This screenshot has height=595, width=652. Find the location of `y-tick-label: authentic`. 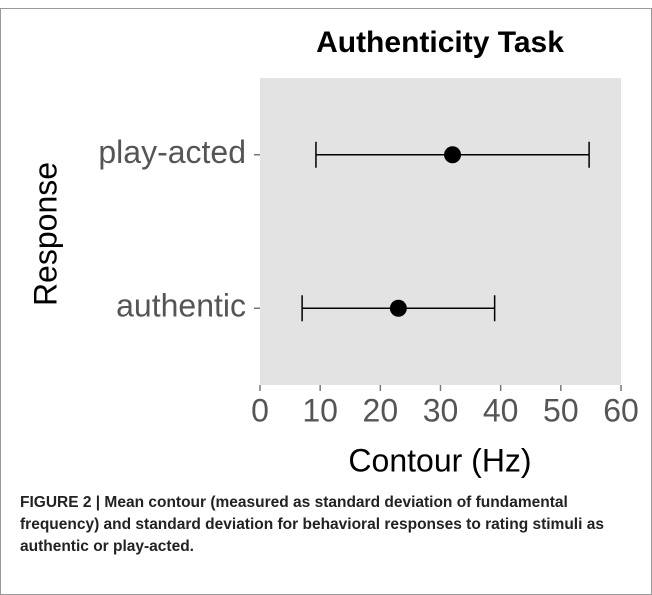

y-tick-label: authentic is located at coordinates (181, 306).